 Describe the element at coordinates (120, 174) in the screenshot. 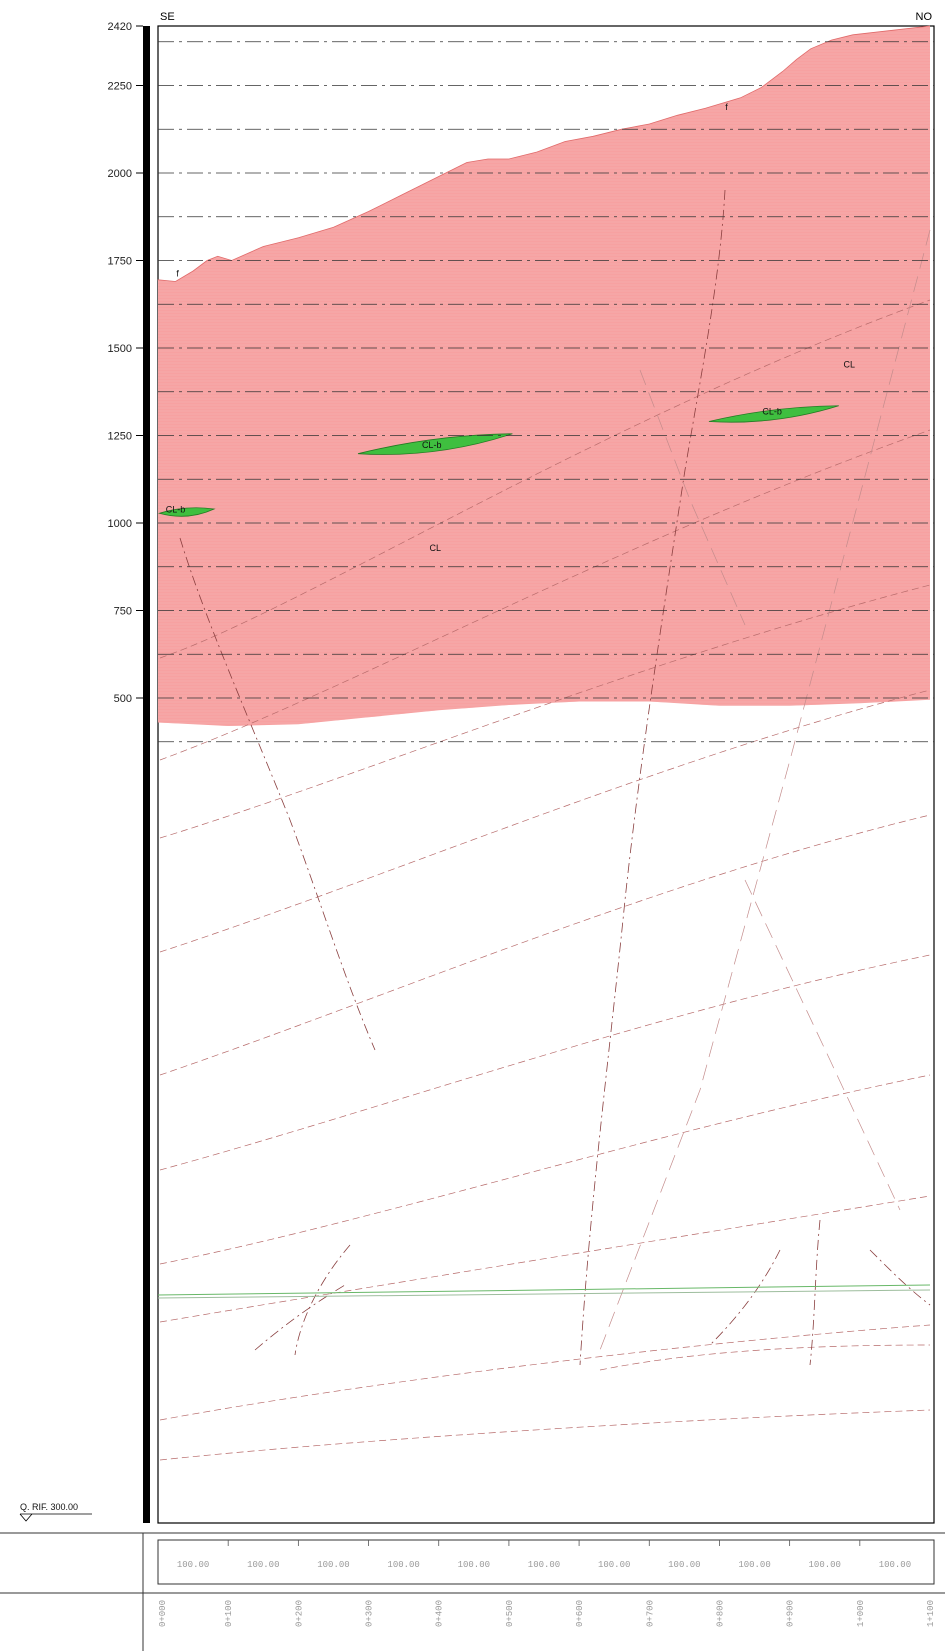

I see `elevation-tick-label: 2000` at that location.